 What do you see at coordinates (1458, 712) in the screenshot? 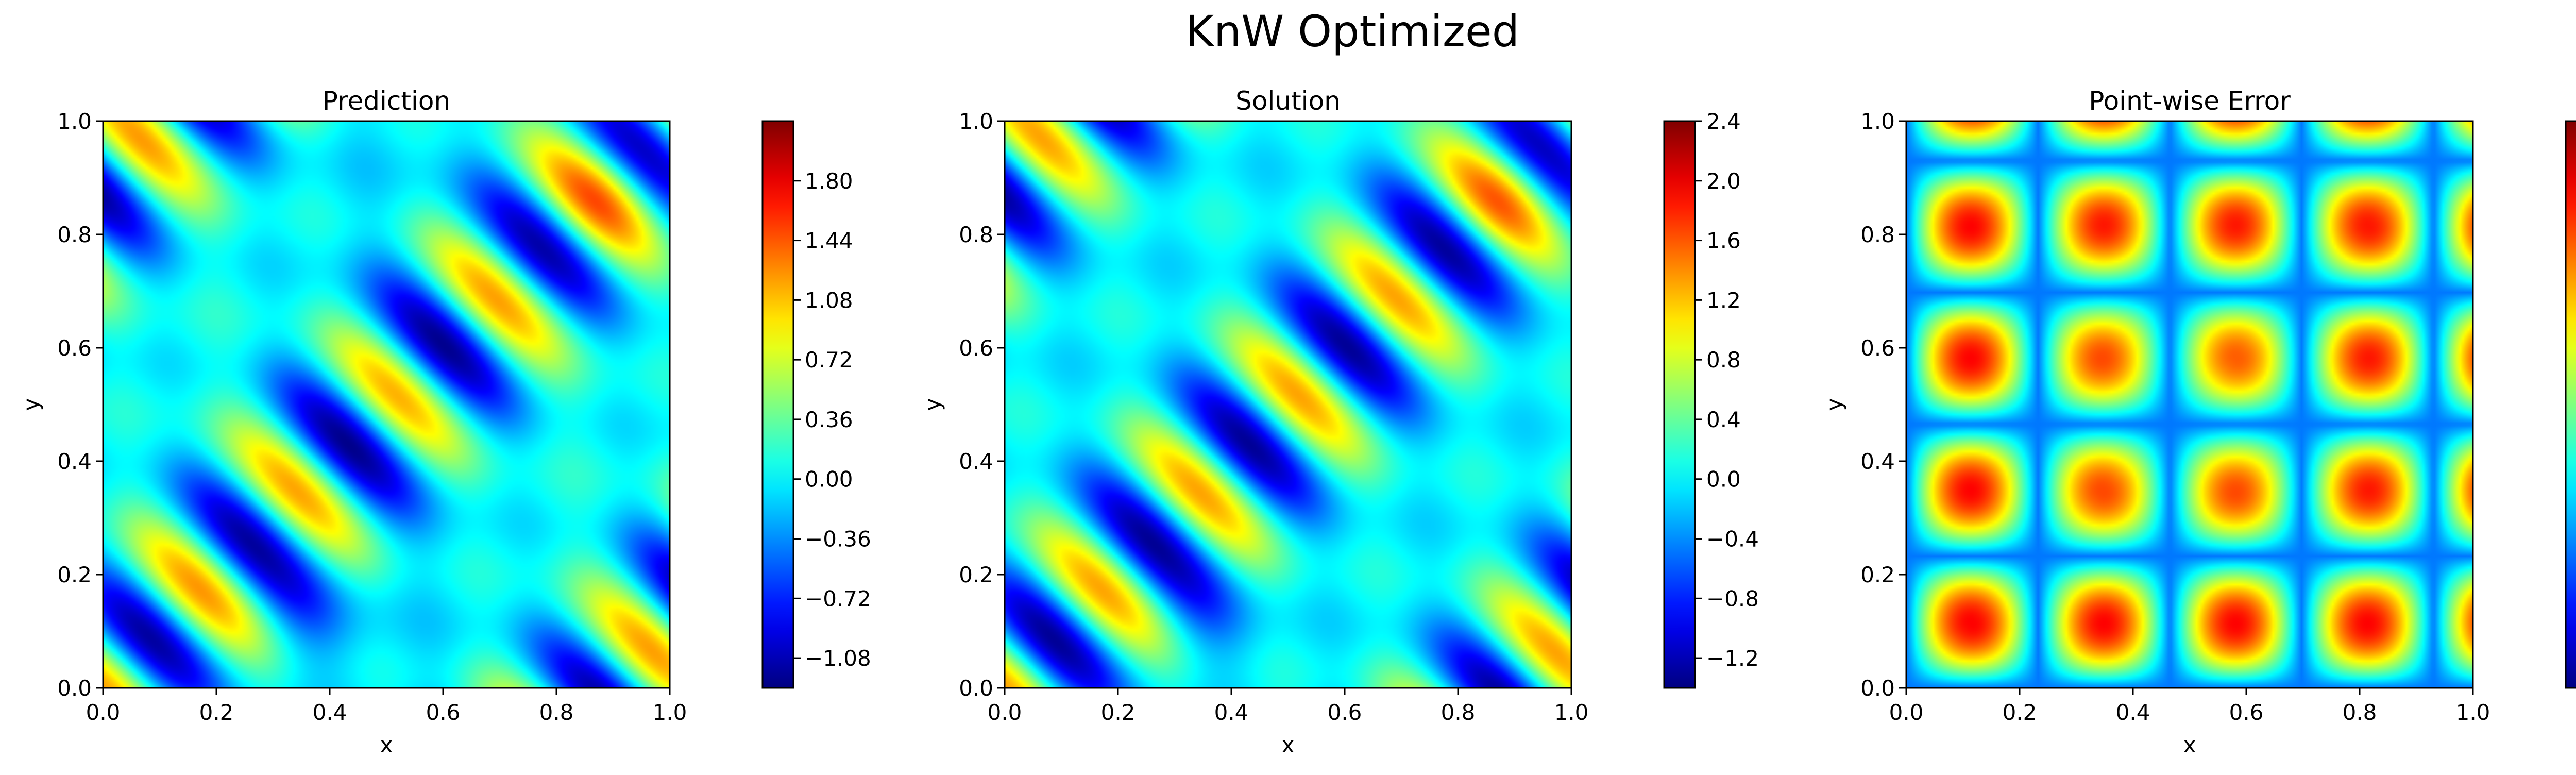
I see `solution-xtick-label: 0.8` at bounding box center [1458, 712].